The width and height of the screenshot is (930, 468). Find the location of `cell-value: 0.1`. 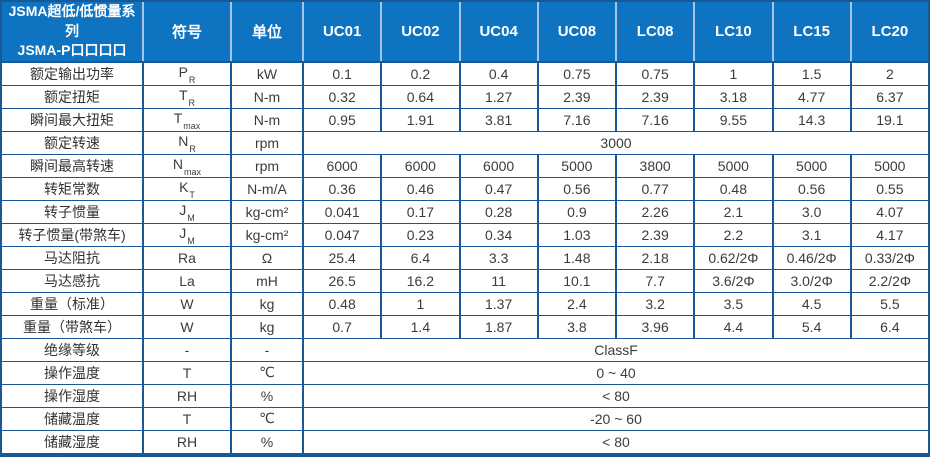

cell-value: 0.1 is located at coordinates (342, 73).